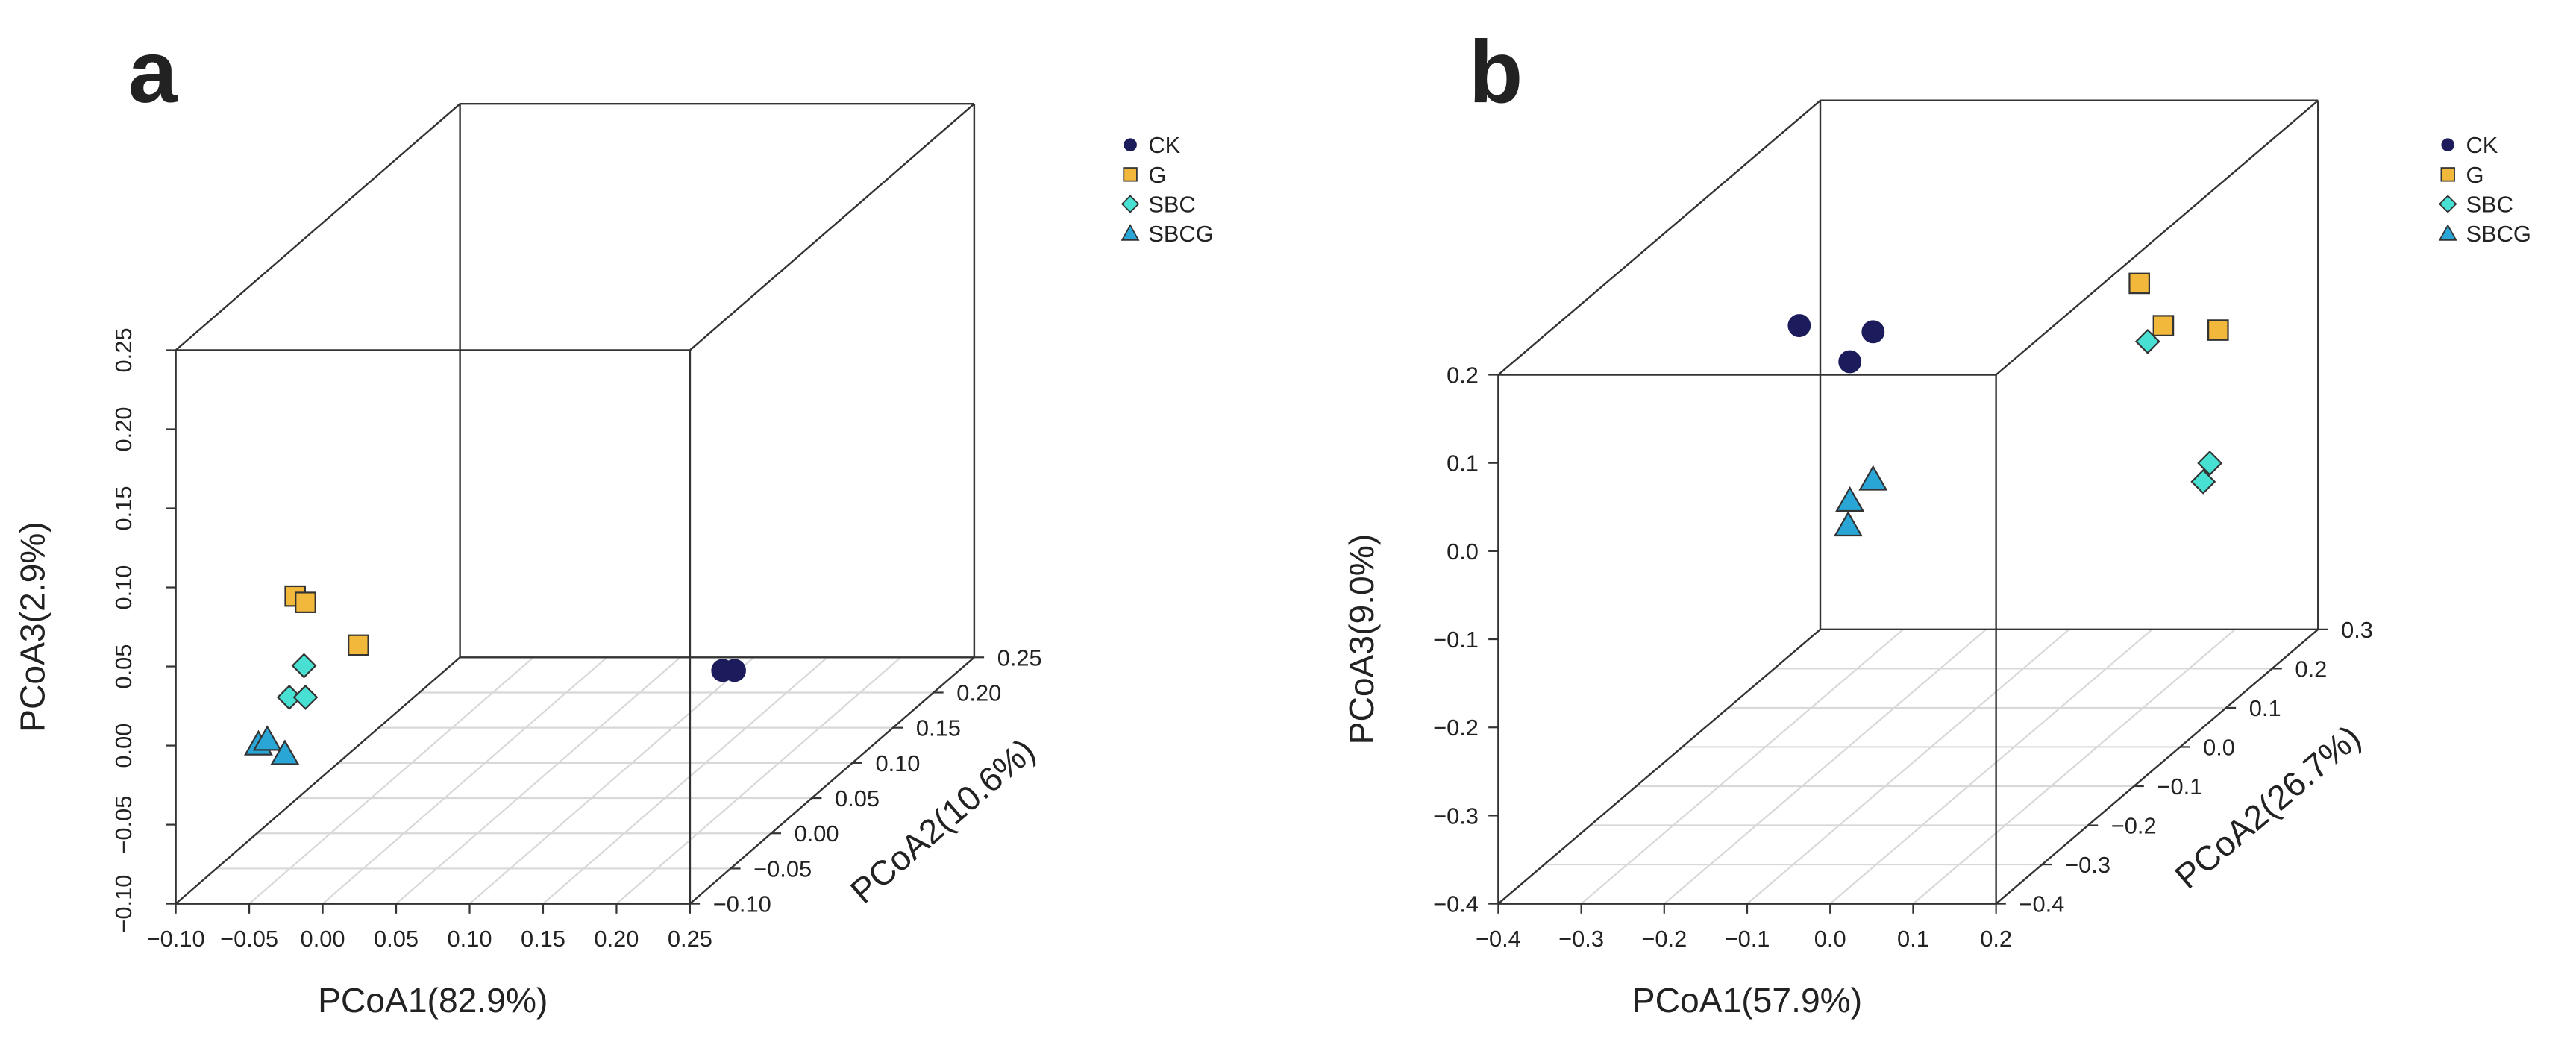 This screenshot has width=2576, height=1042. I want to click on y-tick-label: 0.3, so click(2357, 630).